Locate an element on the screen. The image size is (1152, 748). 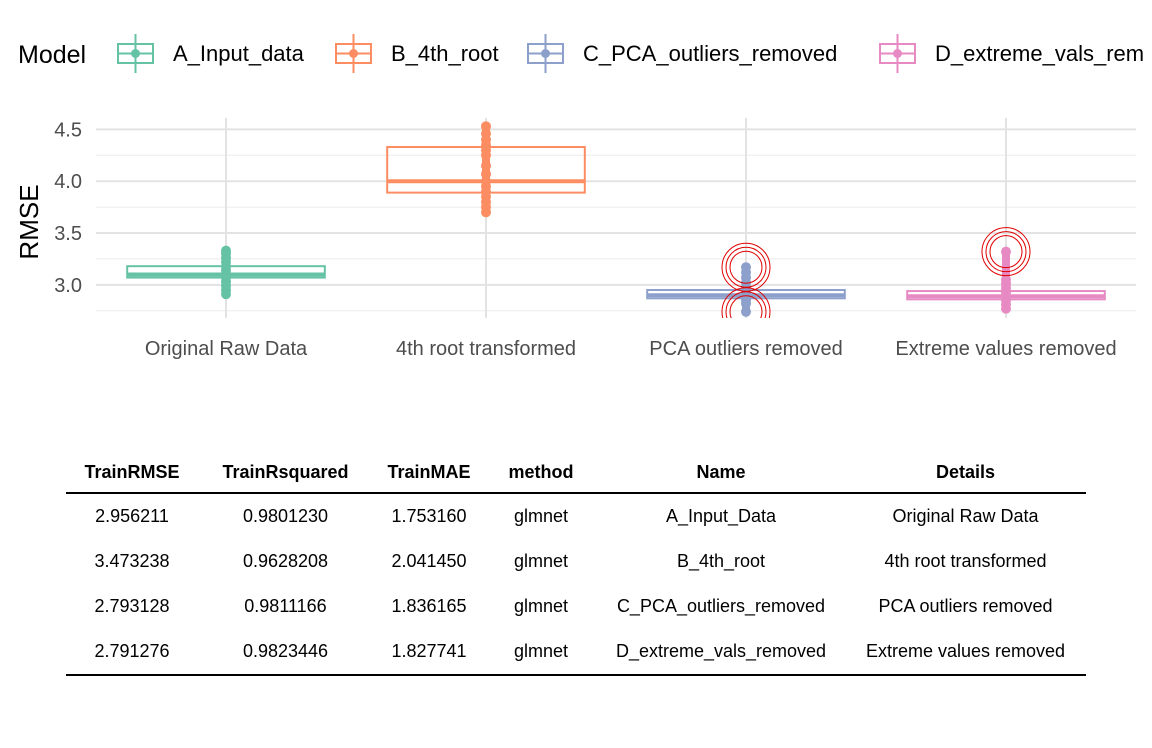
table-cell: C_PCA_outliers_removed is located at coordinates (721, 606).